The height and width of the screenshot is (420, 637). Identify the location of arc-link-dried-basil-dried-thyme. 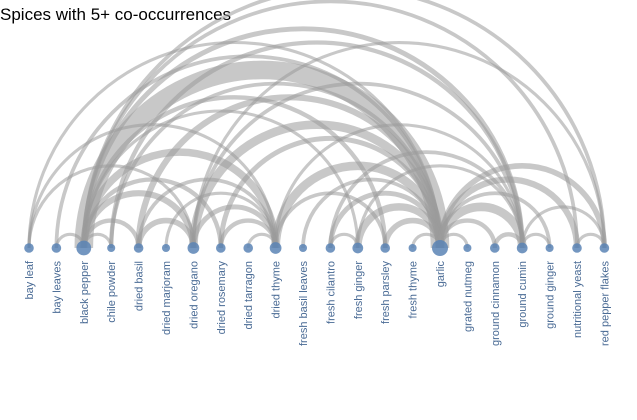
(207, 213).